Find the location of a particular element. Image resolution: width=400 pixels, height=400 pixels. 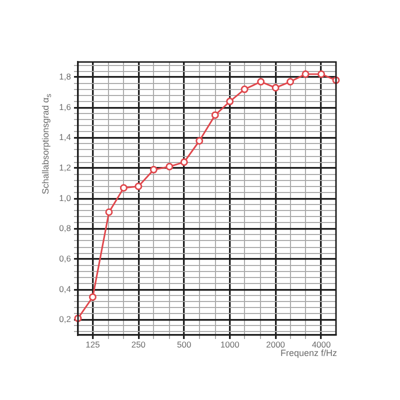

y-tick-label: 1,2 is located at coordinates (65, 167).